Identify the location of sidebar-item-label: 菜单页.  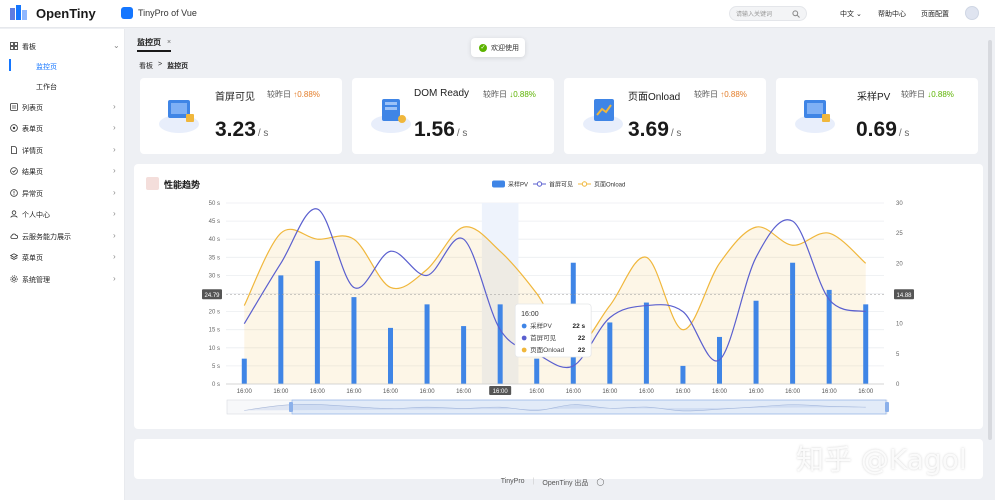
(32, 258).